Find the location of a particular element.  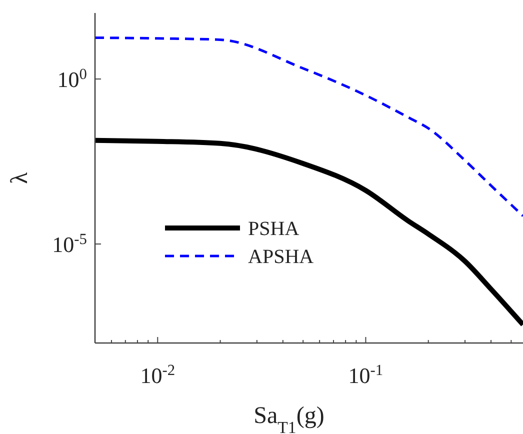

legend-label: APSHA is located at coordinates (281, 257).